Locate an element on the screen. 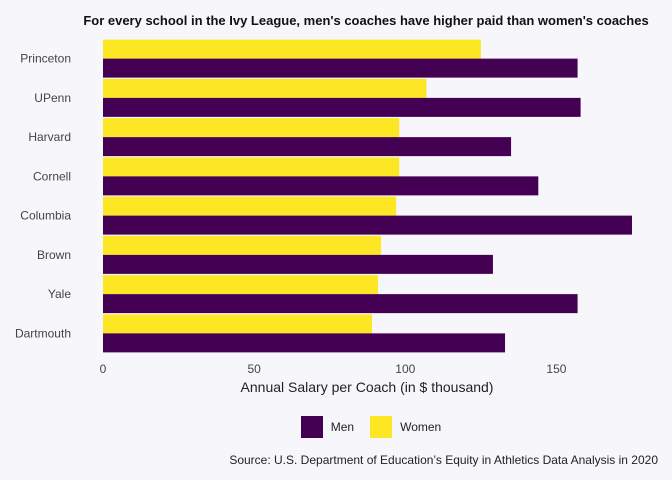 Image resolution: width=672 pixels, height=480 pixels. bar-men-upenn is located at coordinates (342, 107).